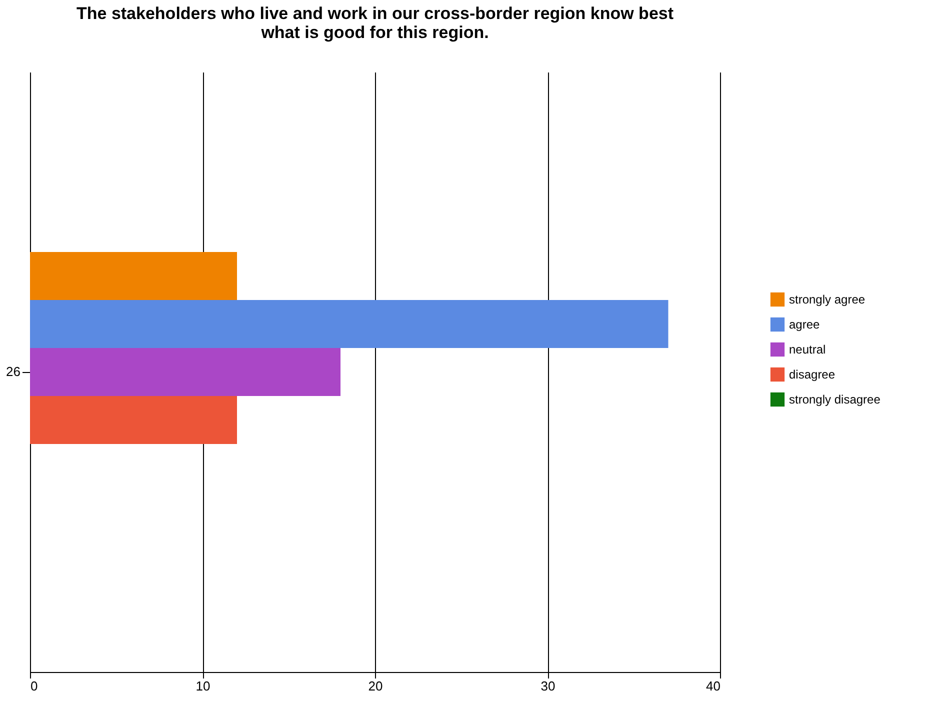 The width and height of the screenshot is (940, 714). What do you see at coordinates (375, 23) in the screenshot?
I see `chart-title: The stakeholders who live and work in our cross-border region know best what is good for this region.` at bounding box center [375, 23].